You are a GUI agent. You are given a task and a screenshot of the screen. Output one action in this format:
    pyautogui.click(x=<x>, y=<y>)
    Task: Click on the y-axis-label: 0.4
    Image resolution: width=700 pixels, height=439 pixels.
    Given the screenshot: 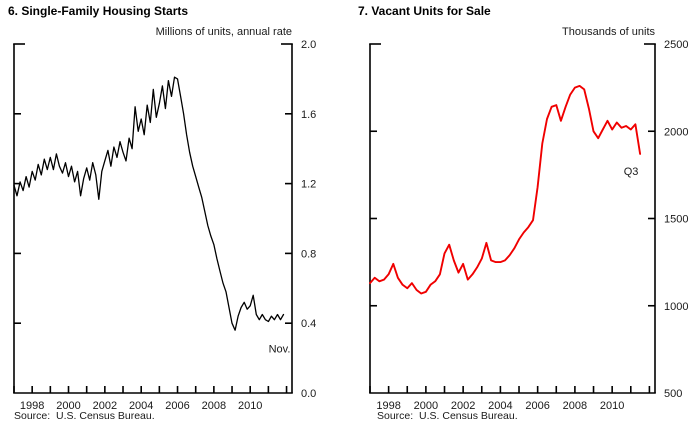 What is the action you would take?
    pyautogui.click(x=308, y=324)
    